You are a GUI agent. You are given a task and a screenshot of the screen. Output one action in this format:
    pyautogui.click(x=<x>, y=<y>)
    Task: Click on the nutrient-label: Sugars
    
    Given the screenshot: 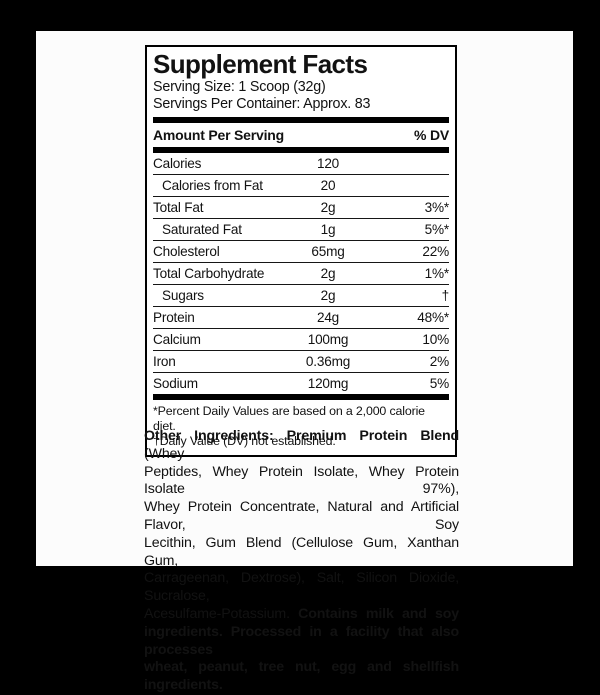 What is the action you would take?
    pyautogui.click(x=183, y=295)
    